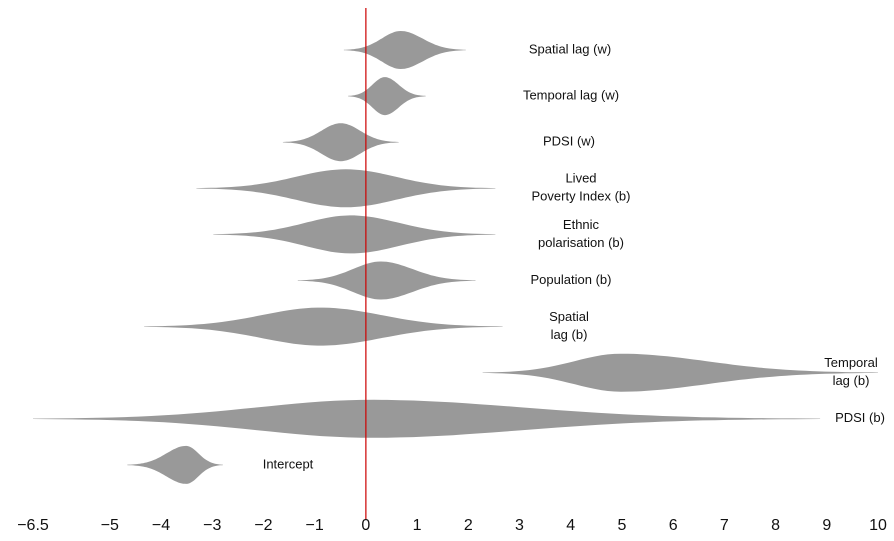 The image size is (894, 541). What do you see at coordinates (571, 95) in the screenshot?
I see `row-label: Temporal lag (w)` at bounding box center [571, 95].